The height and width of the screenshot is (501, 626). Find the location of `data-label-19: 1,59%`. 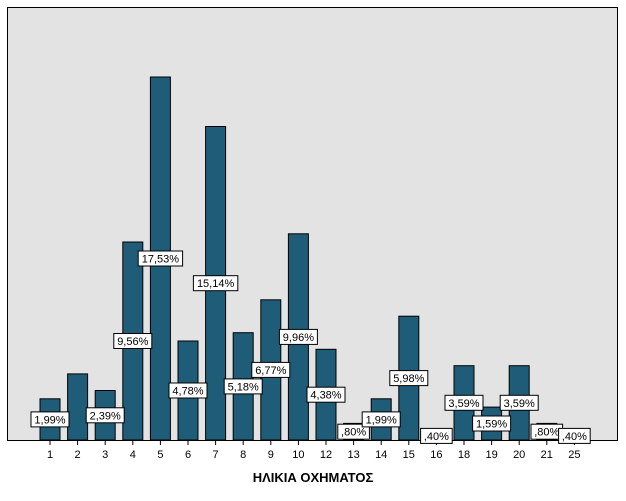

data-label-19: 1,59% is located at coordinates (492, 423).